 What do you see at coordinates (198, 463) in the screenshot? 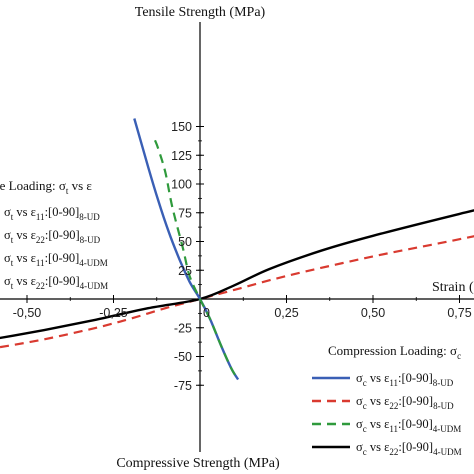
I see `y-axis-title-compressive: Compressive Strength (MPa)` at bounding box center [198, 463].